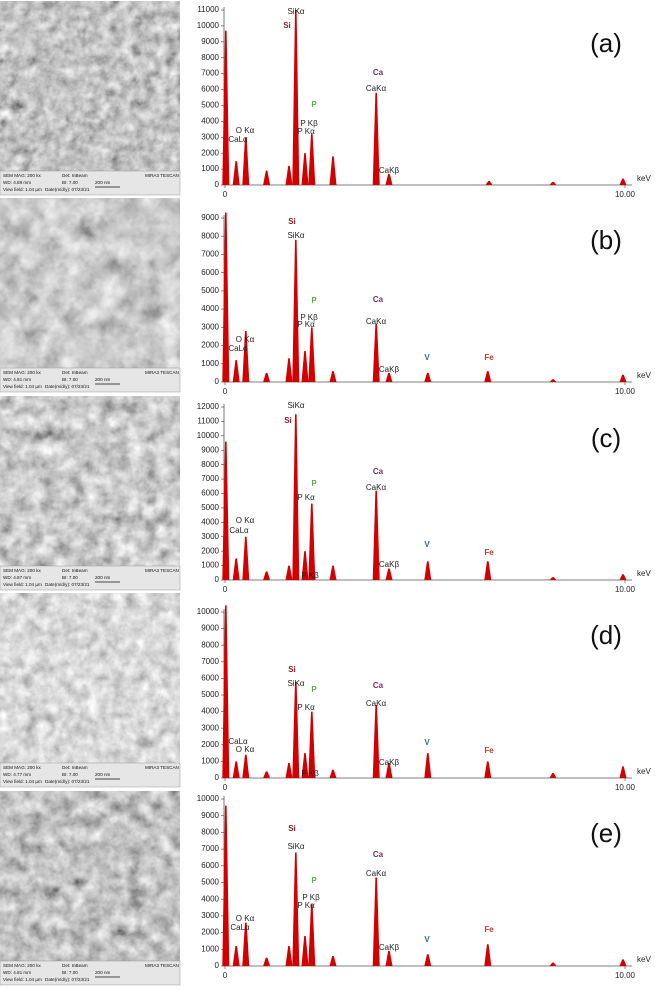 The height and width of the screenshot is (990, 655). Describe the element at coordinates (17, 577) in the screenshot. I see `sem-info-text: WD: 4.87 mm` at that location.